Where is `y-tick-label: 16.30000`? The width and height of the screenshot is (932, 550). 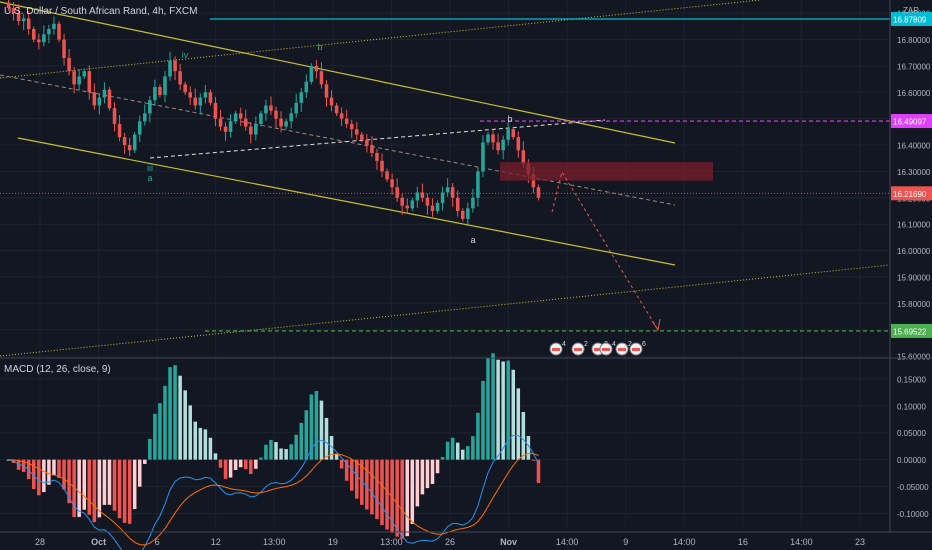
y-tick-label: 16.30000 is located at coordinates (914, 172).